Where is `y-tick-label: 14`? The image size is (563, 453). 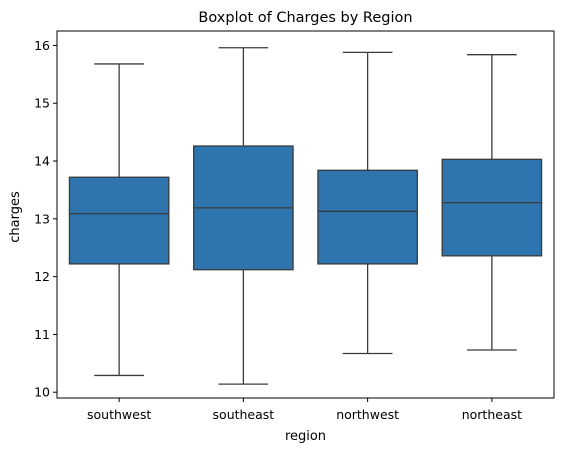 y-tick-label: 14 is located at coordinates (42, 161).